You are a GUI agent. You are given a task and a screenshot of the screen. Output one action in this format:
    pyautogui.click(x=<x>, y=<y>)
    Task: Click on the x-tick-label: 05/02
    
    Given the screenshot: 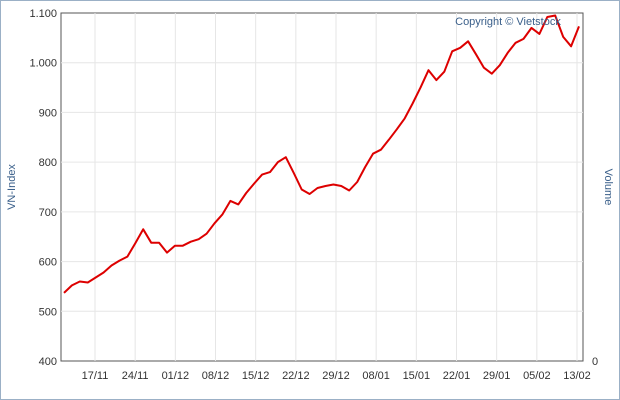 What is the action you would take?
    pyautogui.click(x=537, y=376)
    